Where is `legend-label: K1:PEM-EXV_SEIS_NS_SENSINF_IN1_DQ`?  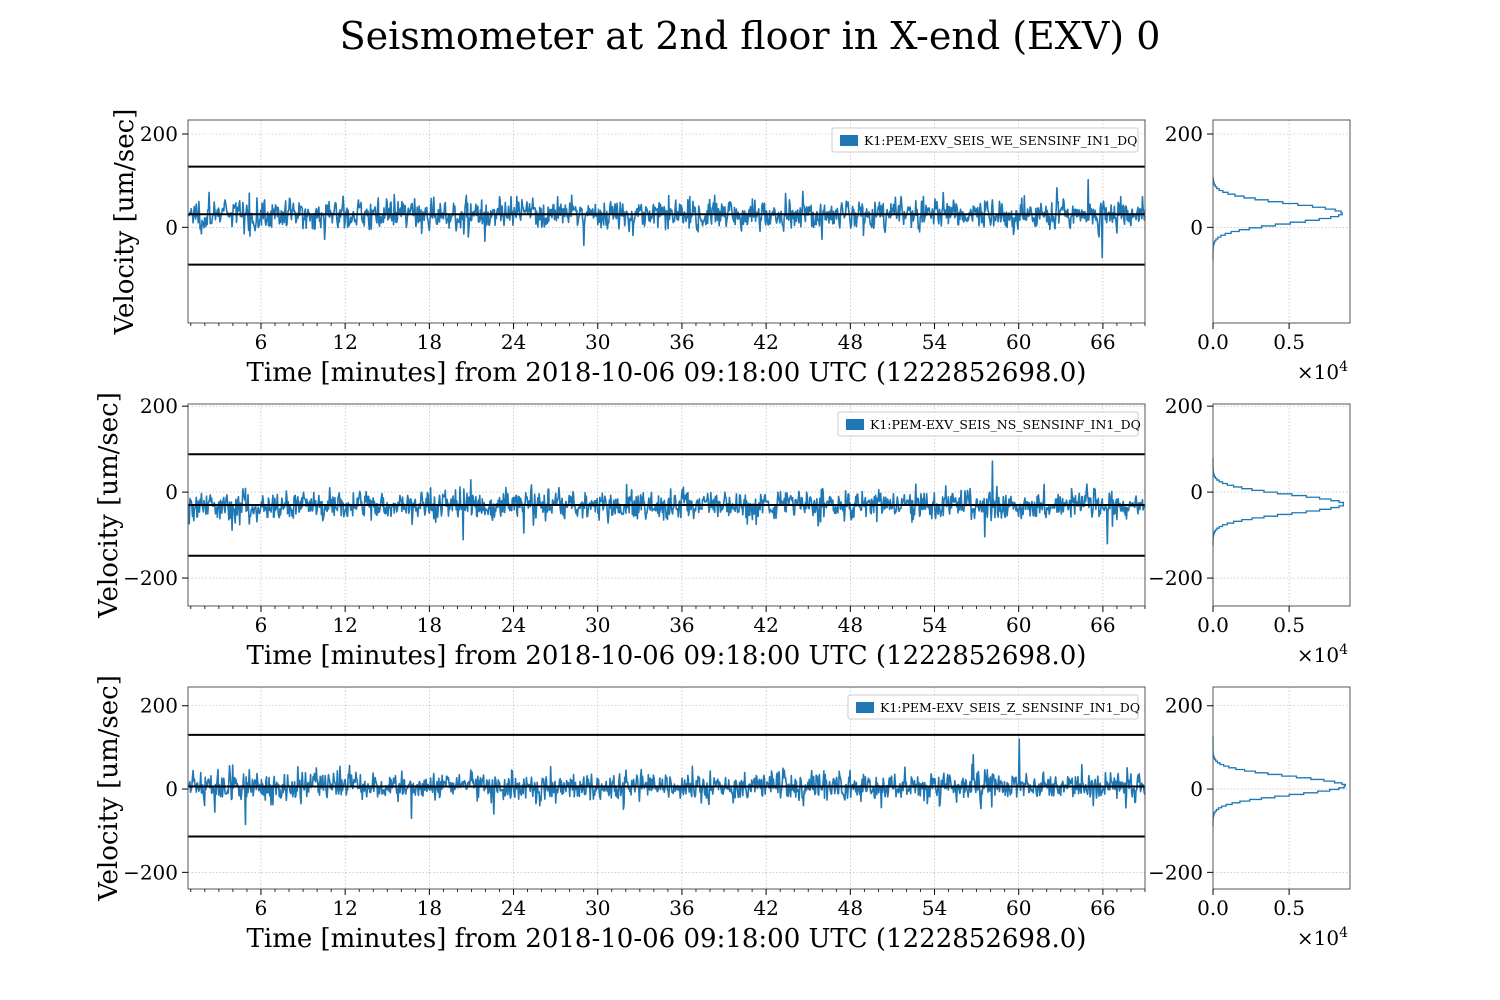
legend-label: K1:PEM-EXV_SEIS_NS_SENSINF_IN1_DQ is located at coordinates (1005, 424).